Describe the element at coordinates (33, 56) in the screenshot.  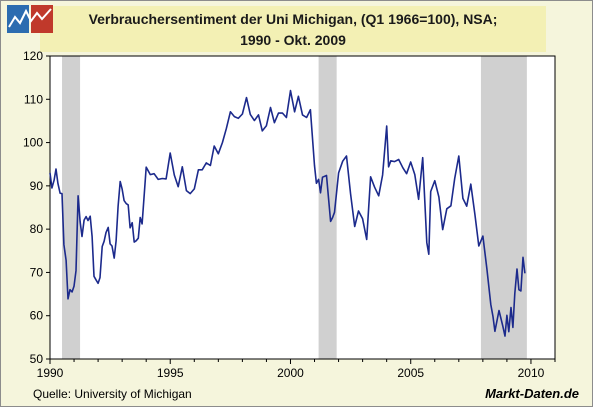
I see `y-tick-label: 120` at that location.